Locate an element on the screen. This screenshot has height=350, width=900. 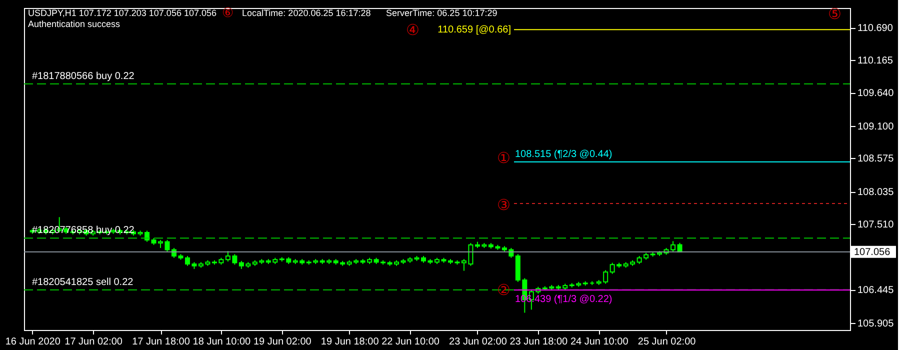
ref-line-label: #1817880566 buy 0.22 is located at coordinates (83, 76).